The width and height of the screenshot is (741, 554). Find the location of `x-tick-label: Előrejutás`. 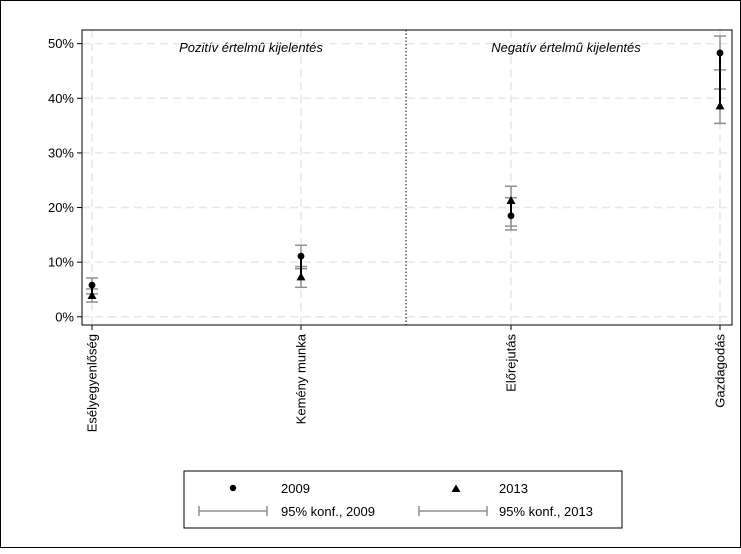

x-tick-label: Előrejutás is located at coordinates (511, 363).